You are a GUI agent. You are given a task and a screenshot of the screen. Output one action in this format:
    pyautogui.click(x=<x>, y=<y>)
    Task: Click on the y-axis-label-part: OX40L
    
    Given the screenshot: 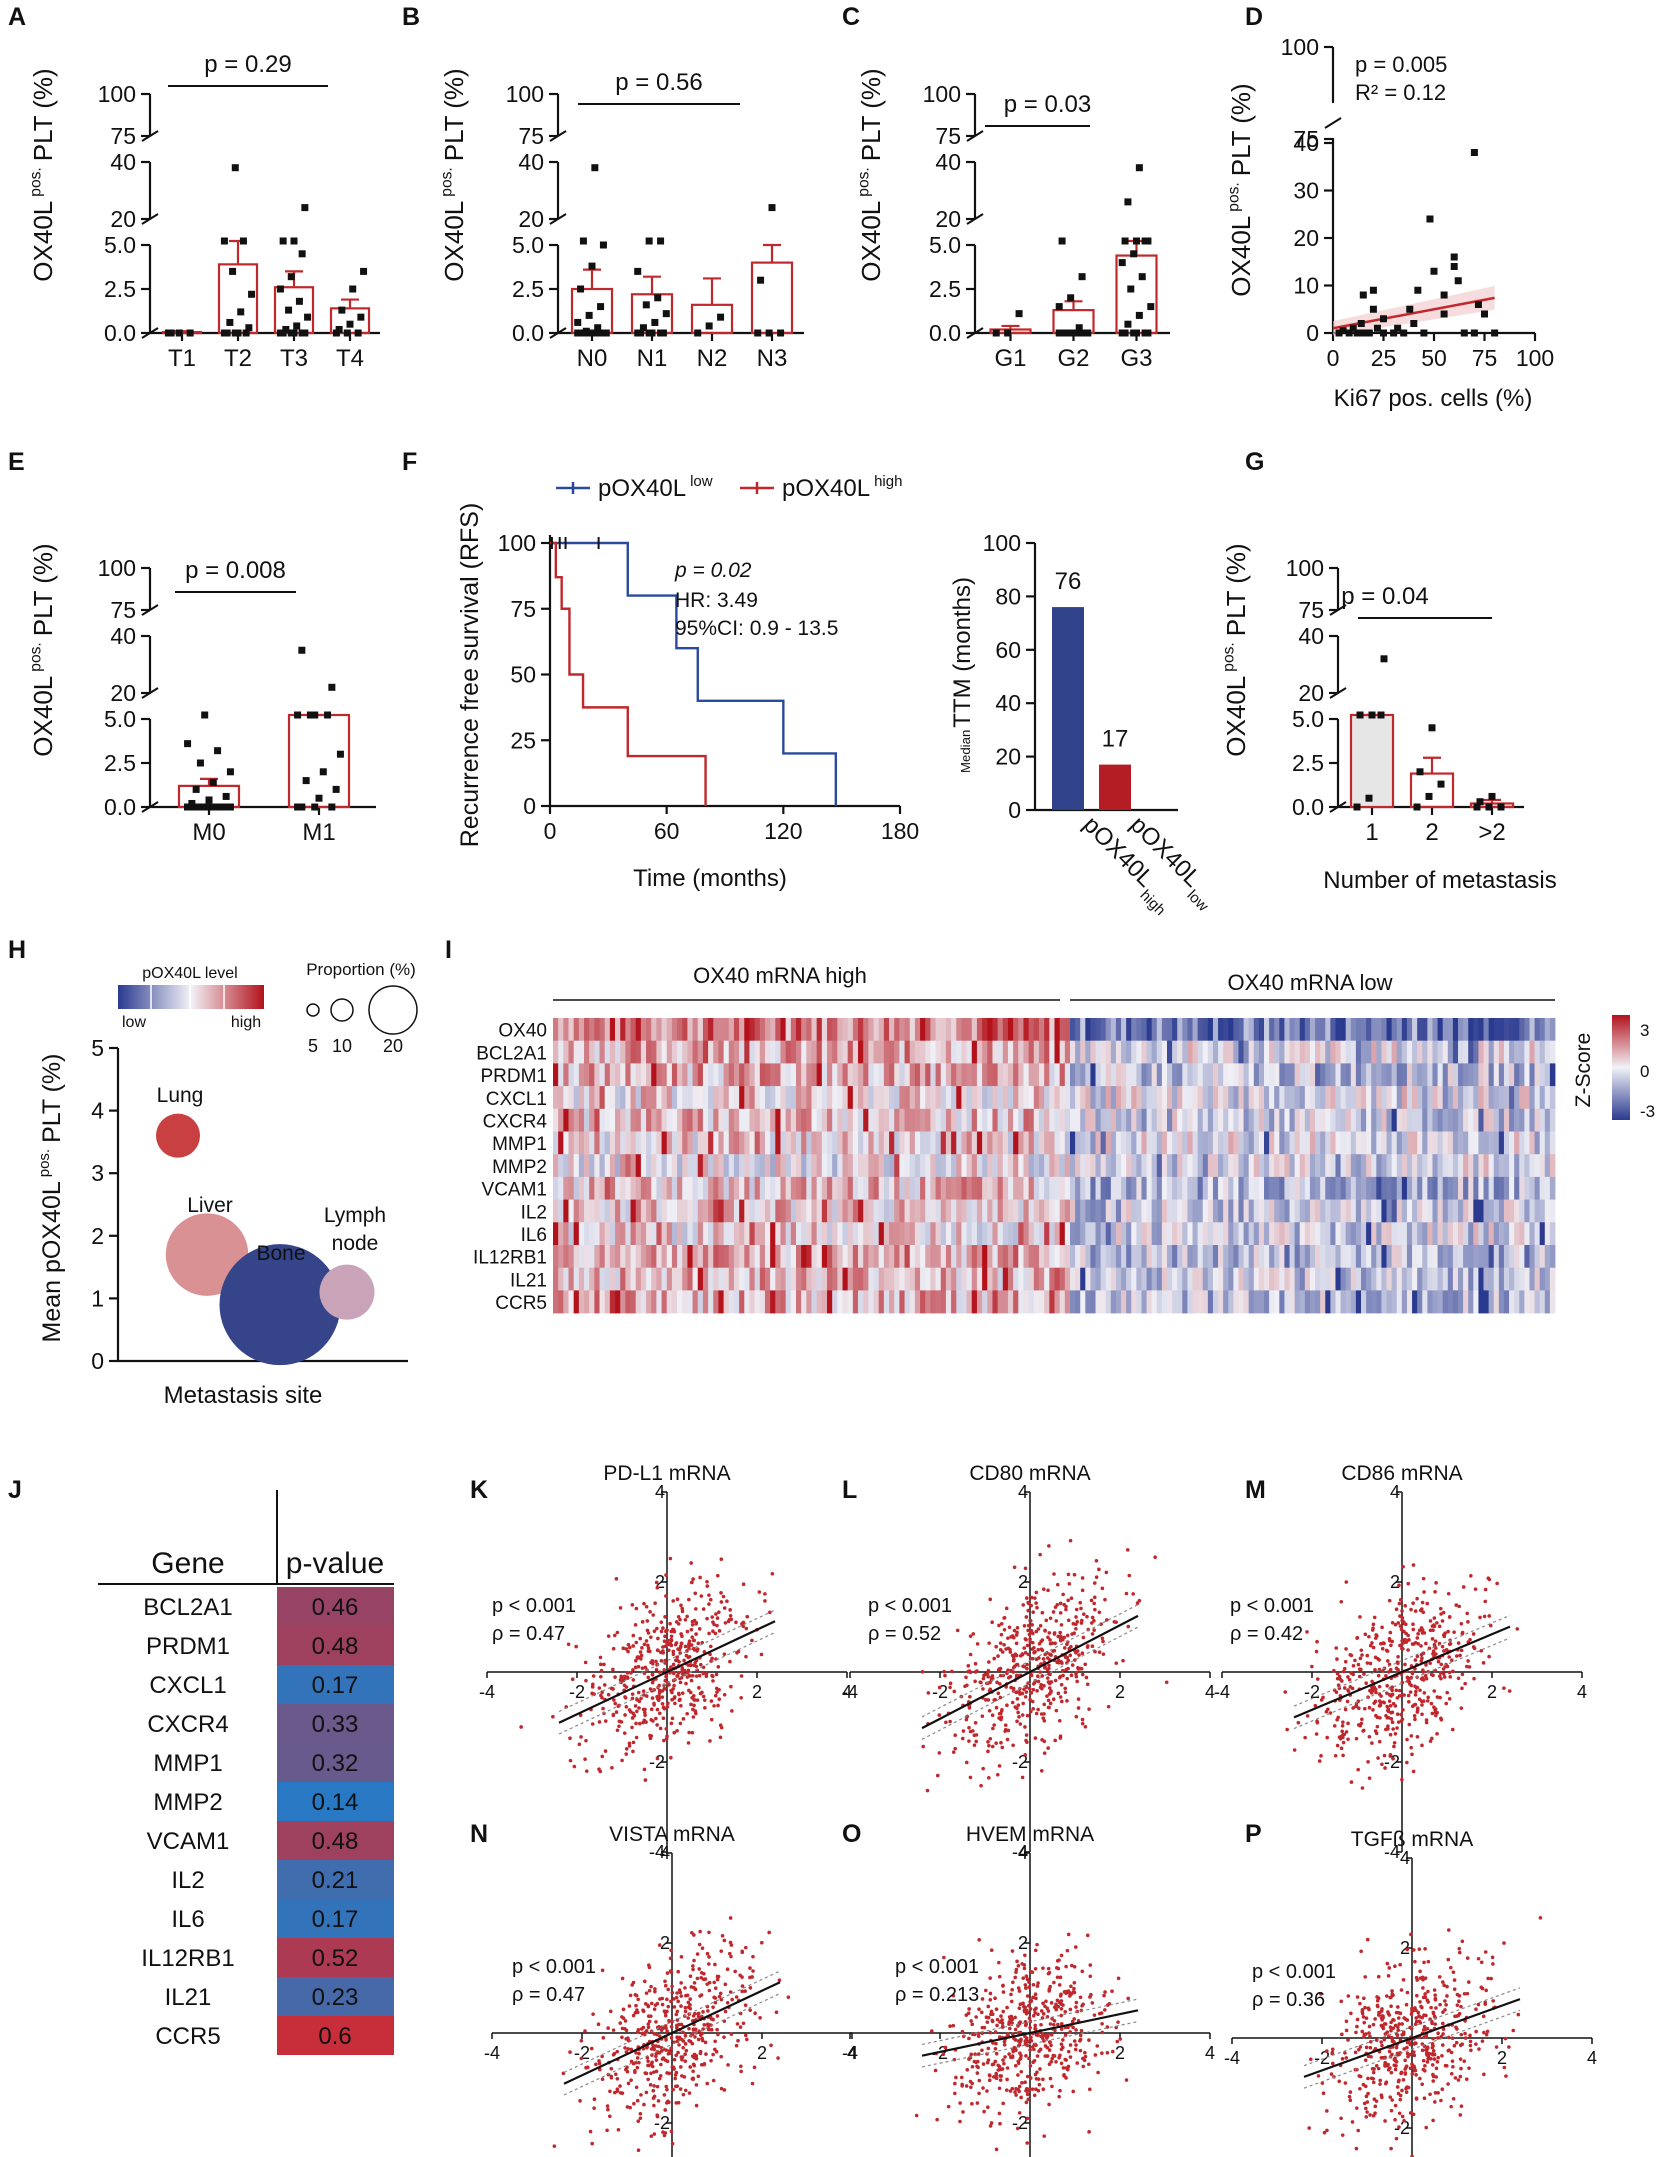 What is the action you would take?
    pyautogui.click(x=1236, y=716)
    